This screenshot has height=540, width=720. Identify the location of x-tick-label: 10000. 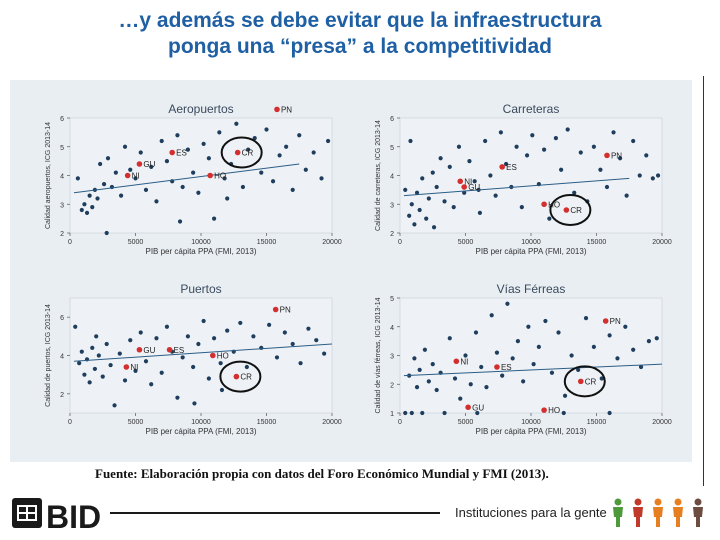
(531, 242).